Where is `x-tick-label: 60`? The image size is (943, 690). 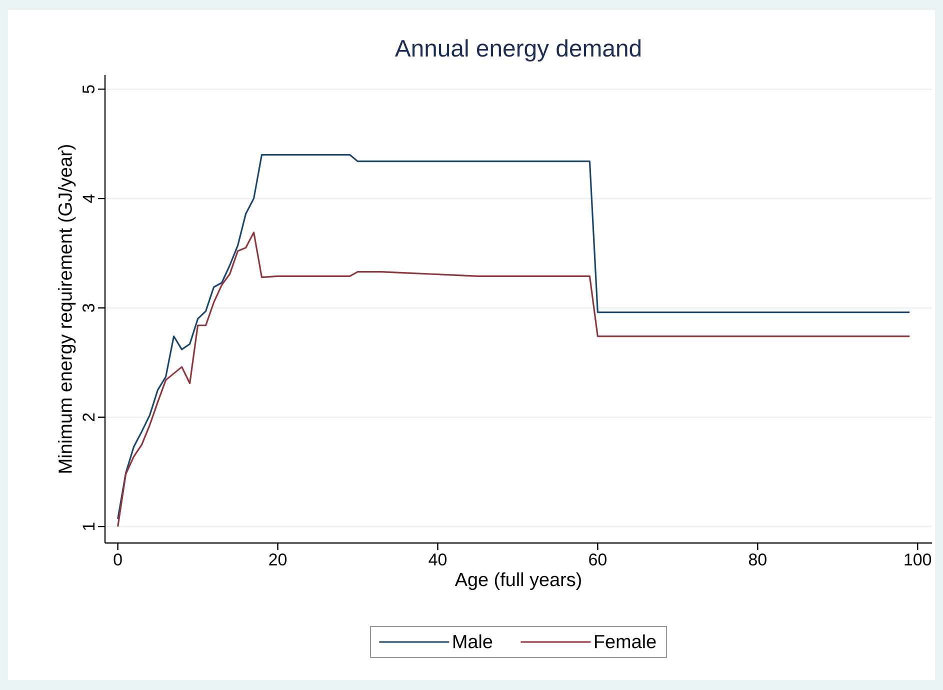
x-tick-label: 60 is located at coordinates (597, 560).